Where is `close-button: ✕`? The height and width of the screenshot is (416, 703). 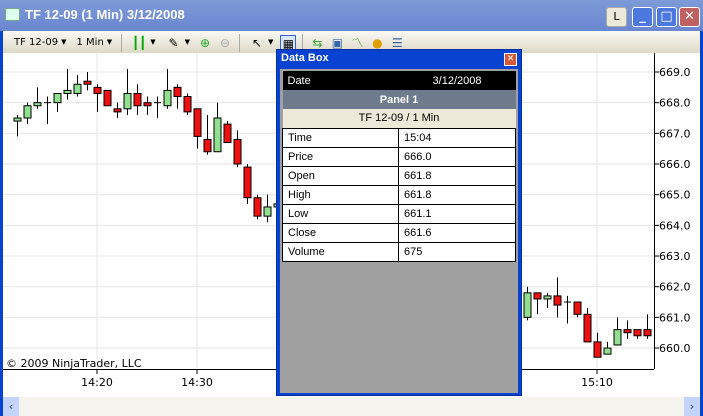 close-button: ✕ is located at coordinates (689, 17).